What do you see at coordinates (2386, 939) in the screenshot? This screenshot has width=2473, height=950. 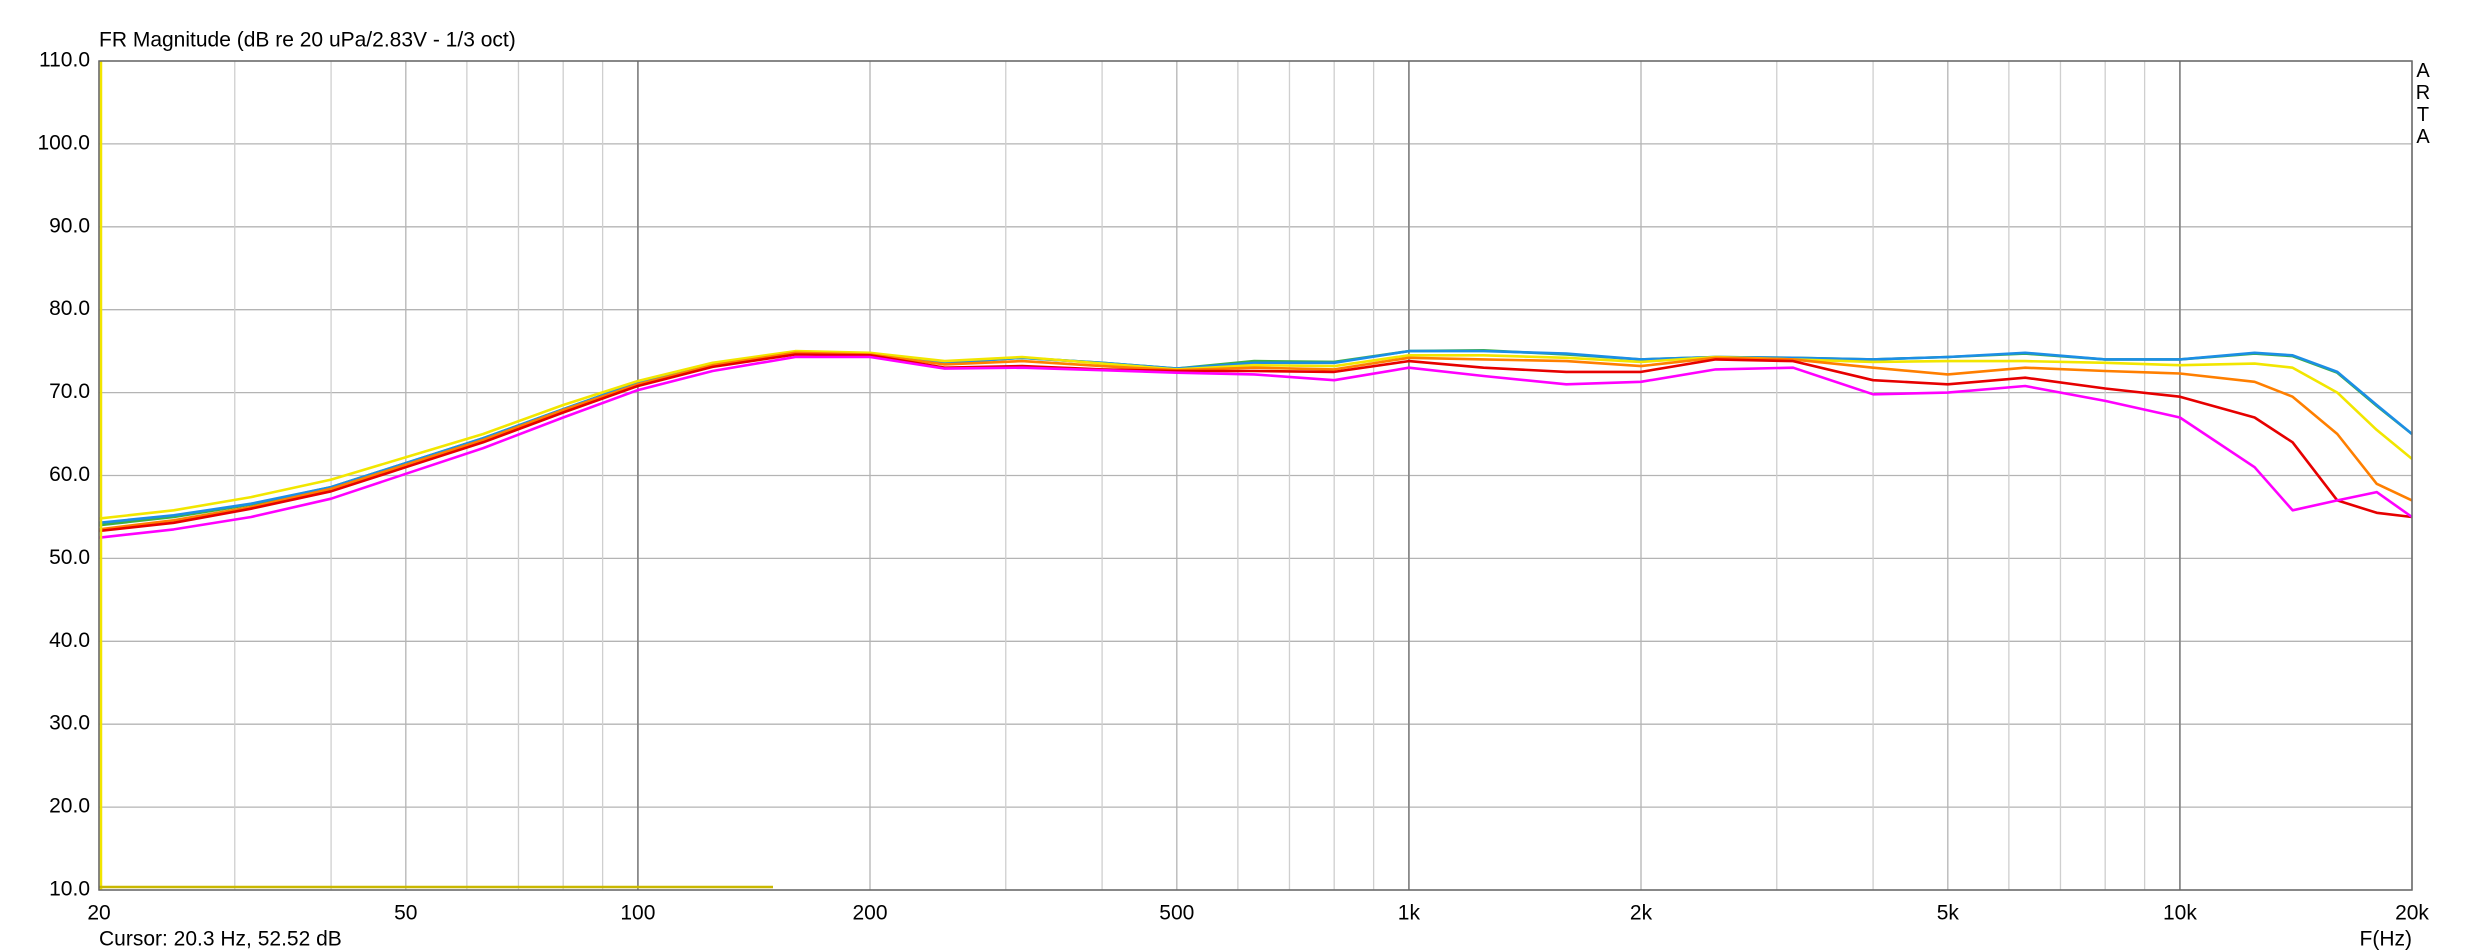 I see `x-axis-label: F(Hz)` at bounding box center [2386, 939].